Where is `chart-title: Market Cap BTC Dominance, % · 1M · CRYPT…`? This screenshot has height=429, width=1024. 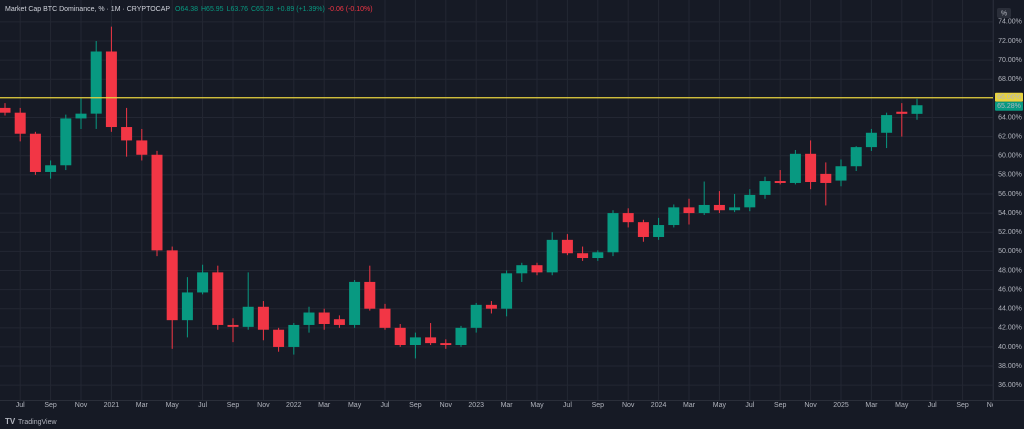 chart-title: Market Cap BTC Dominance, % · 1M · CRYPT… is located at coordinates (88, 9).